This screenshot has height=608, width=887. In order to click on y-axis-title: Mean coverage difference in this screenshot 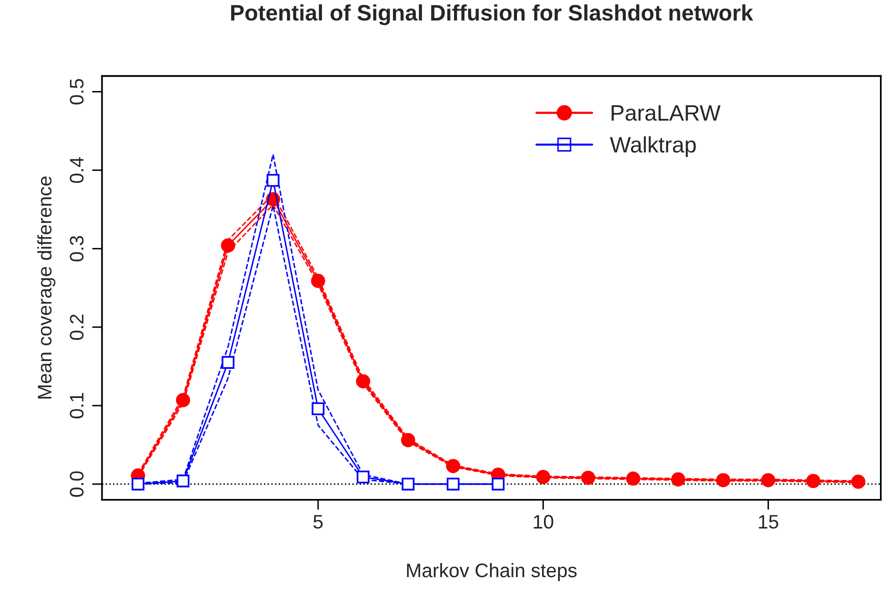, I will do `click(46, 287)`.